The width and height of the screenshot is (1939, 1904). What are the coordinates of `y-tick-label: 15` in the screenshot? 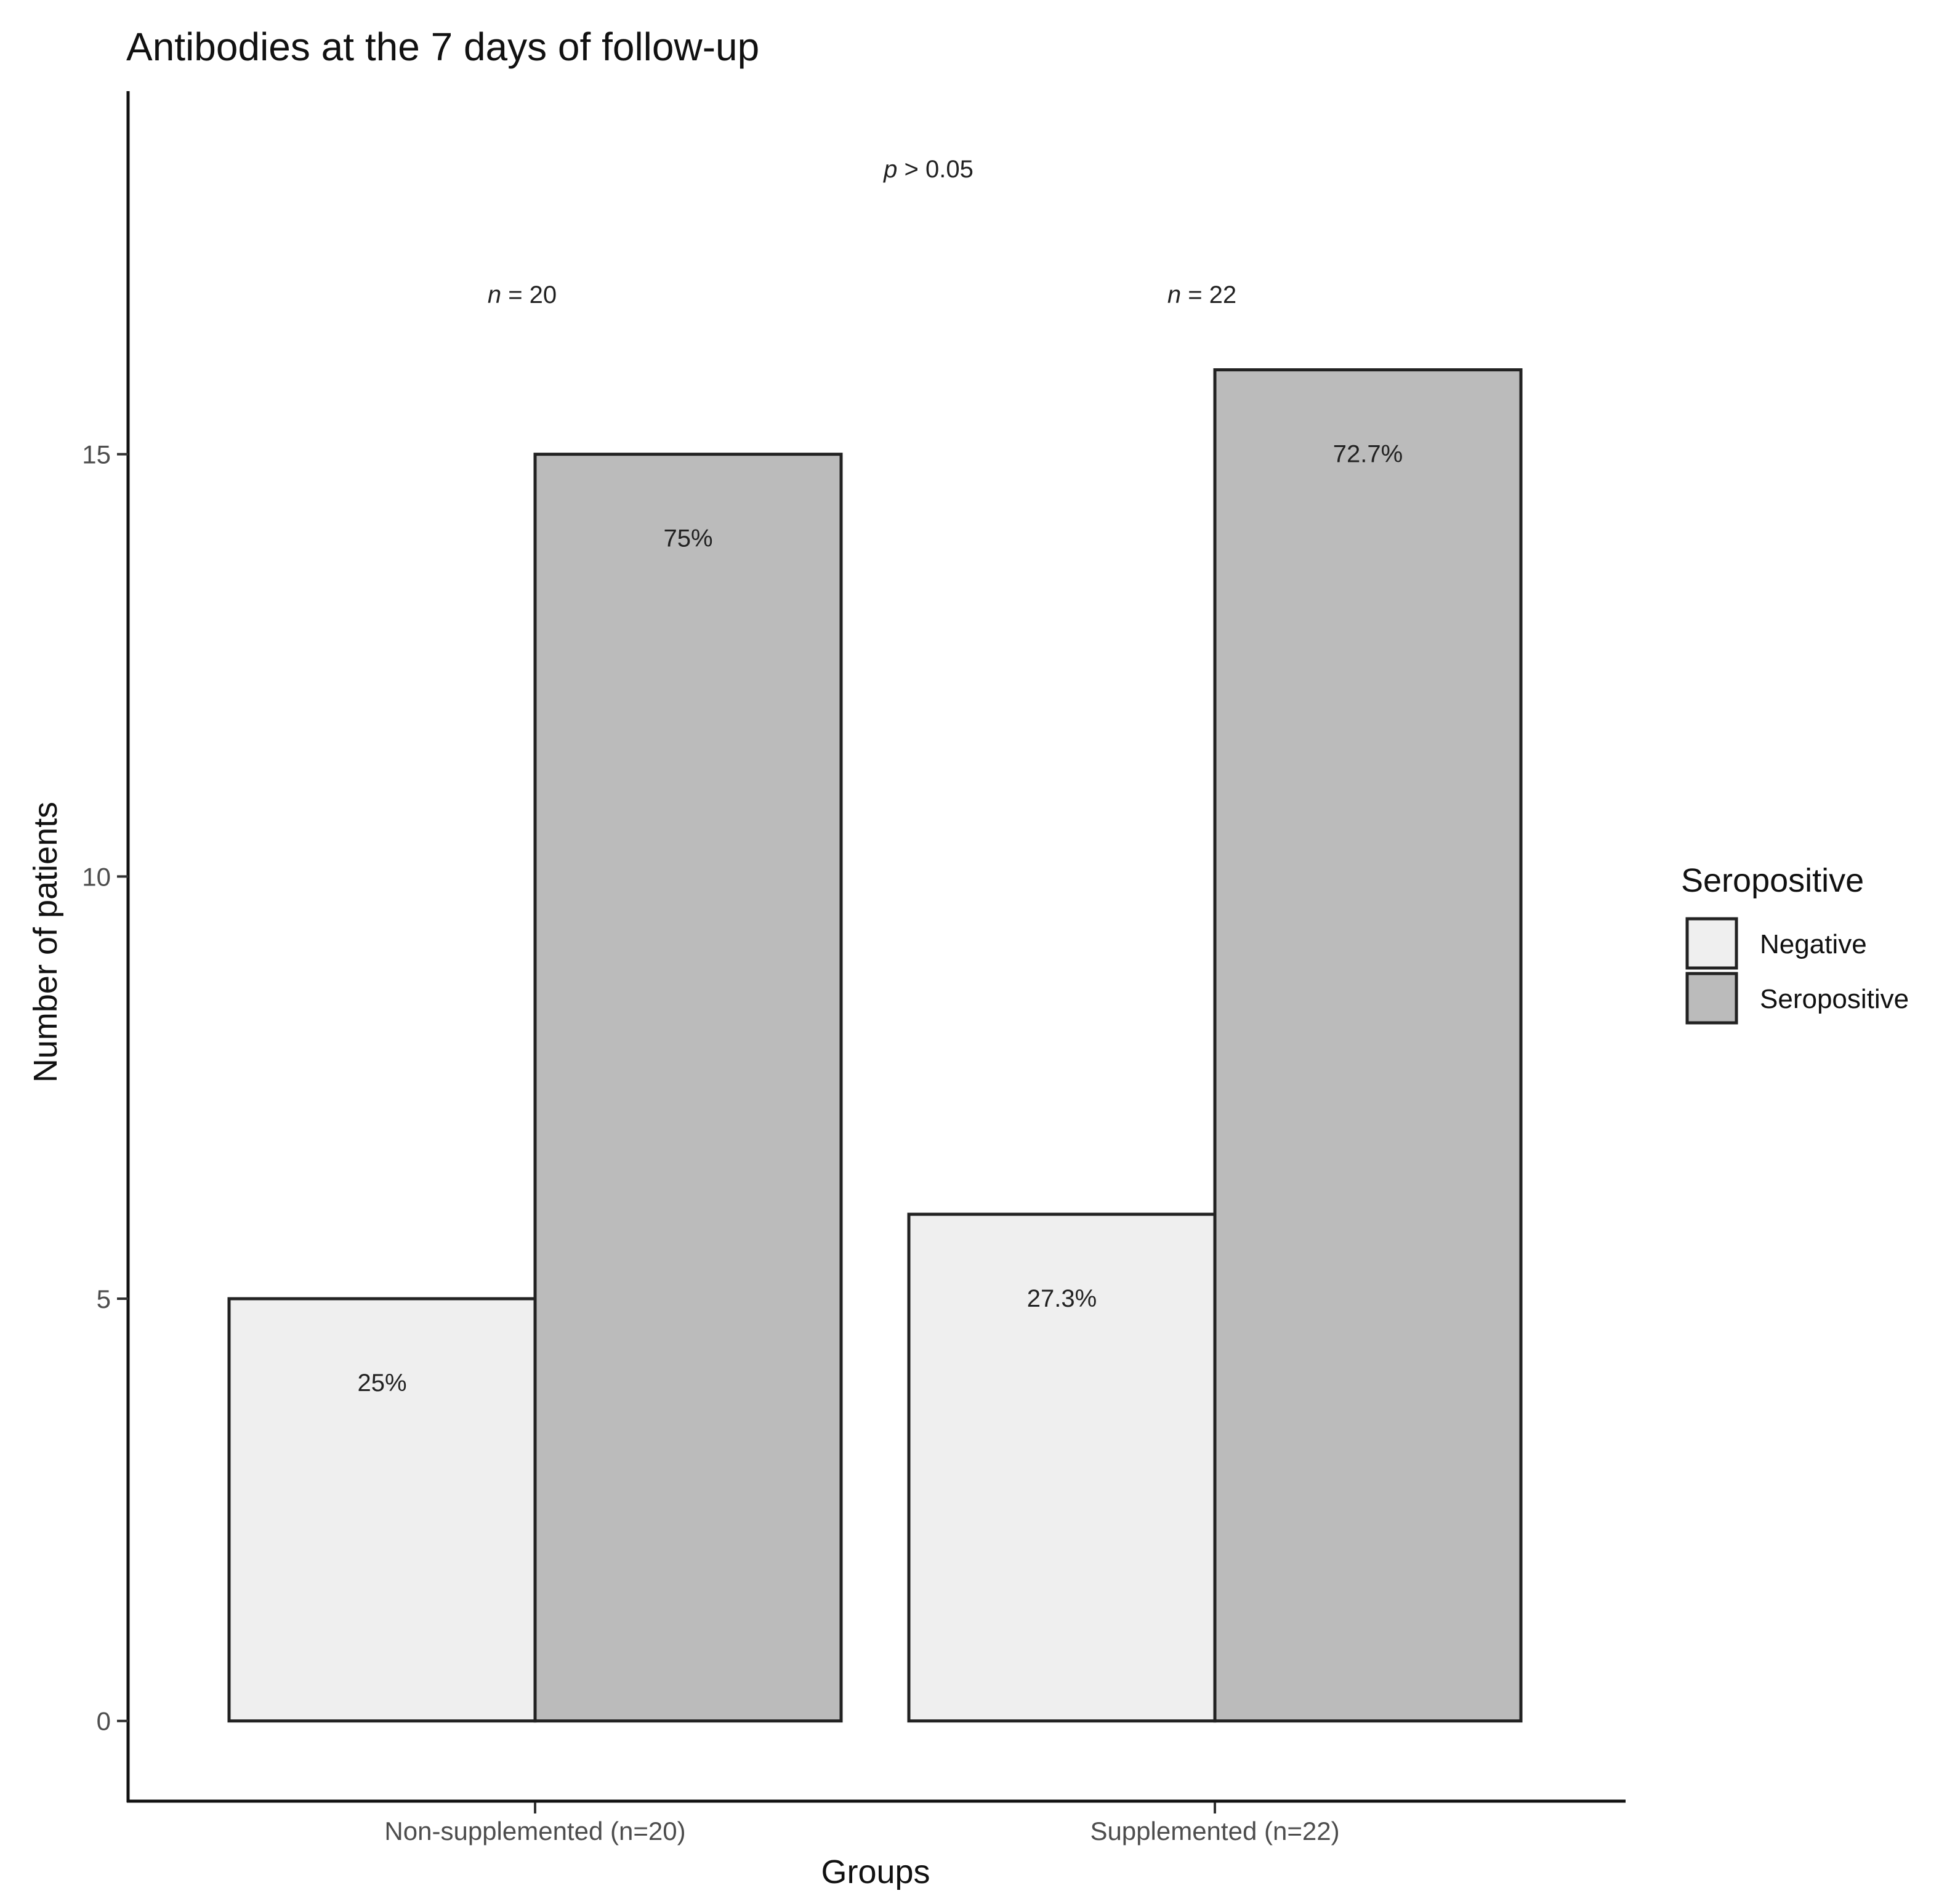 It's located at (96, 454).